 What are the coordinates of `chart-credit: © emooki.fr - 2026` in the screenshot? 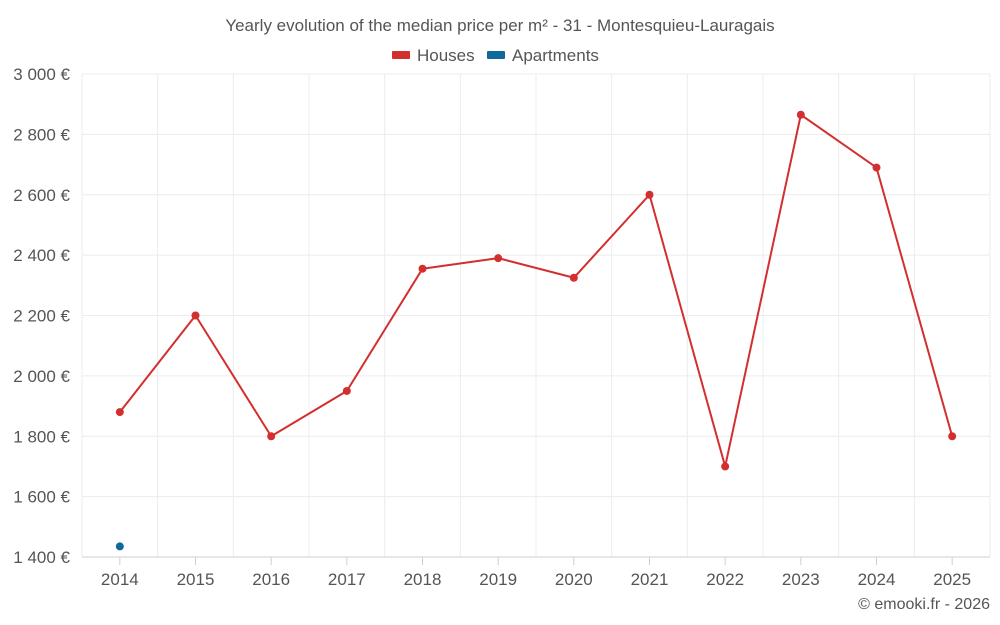 It's located at (924, 604).